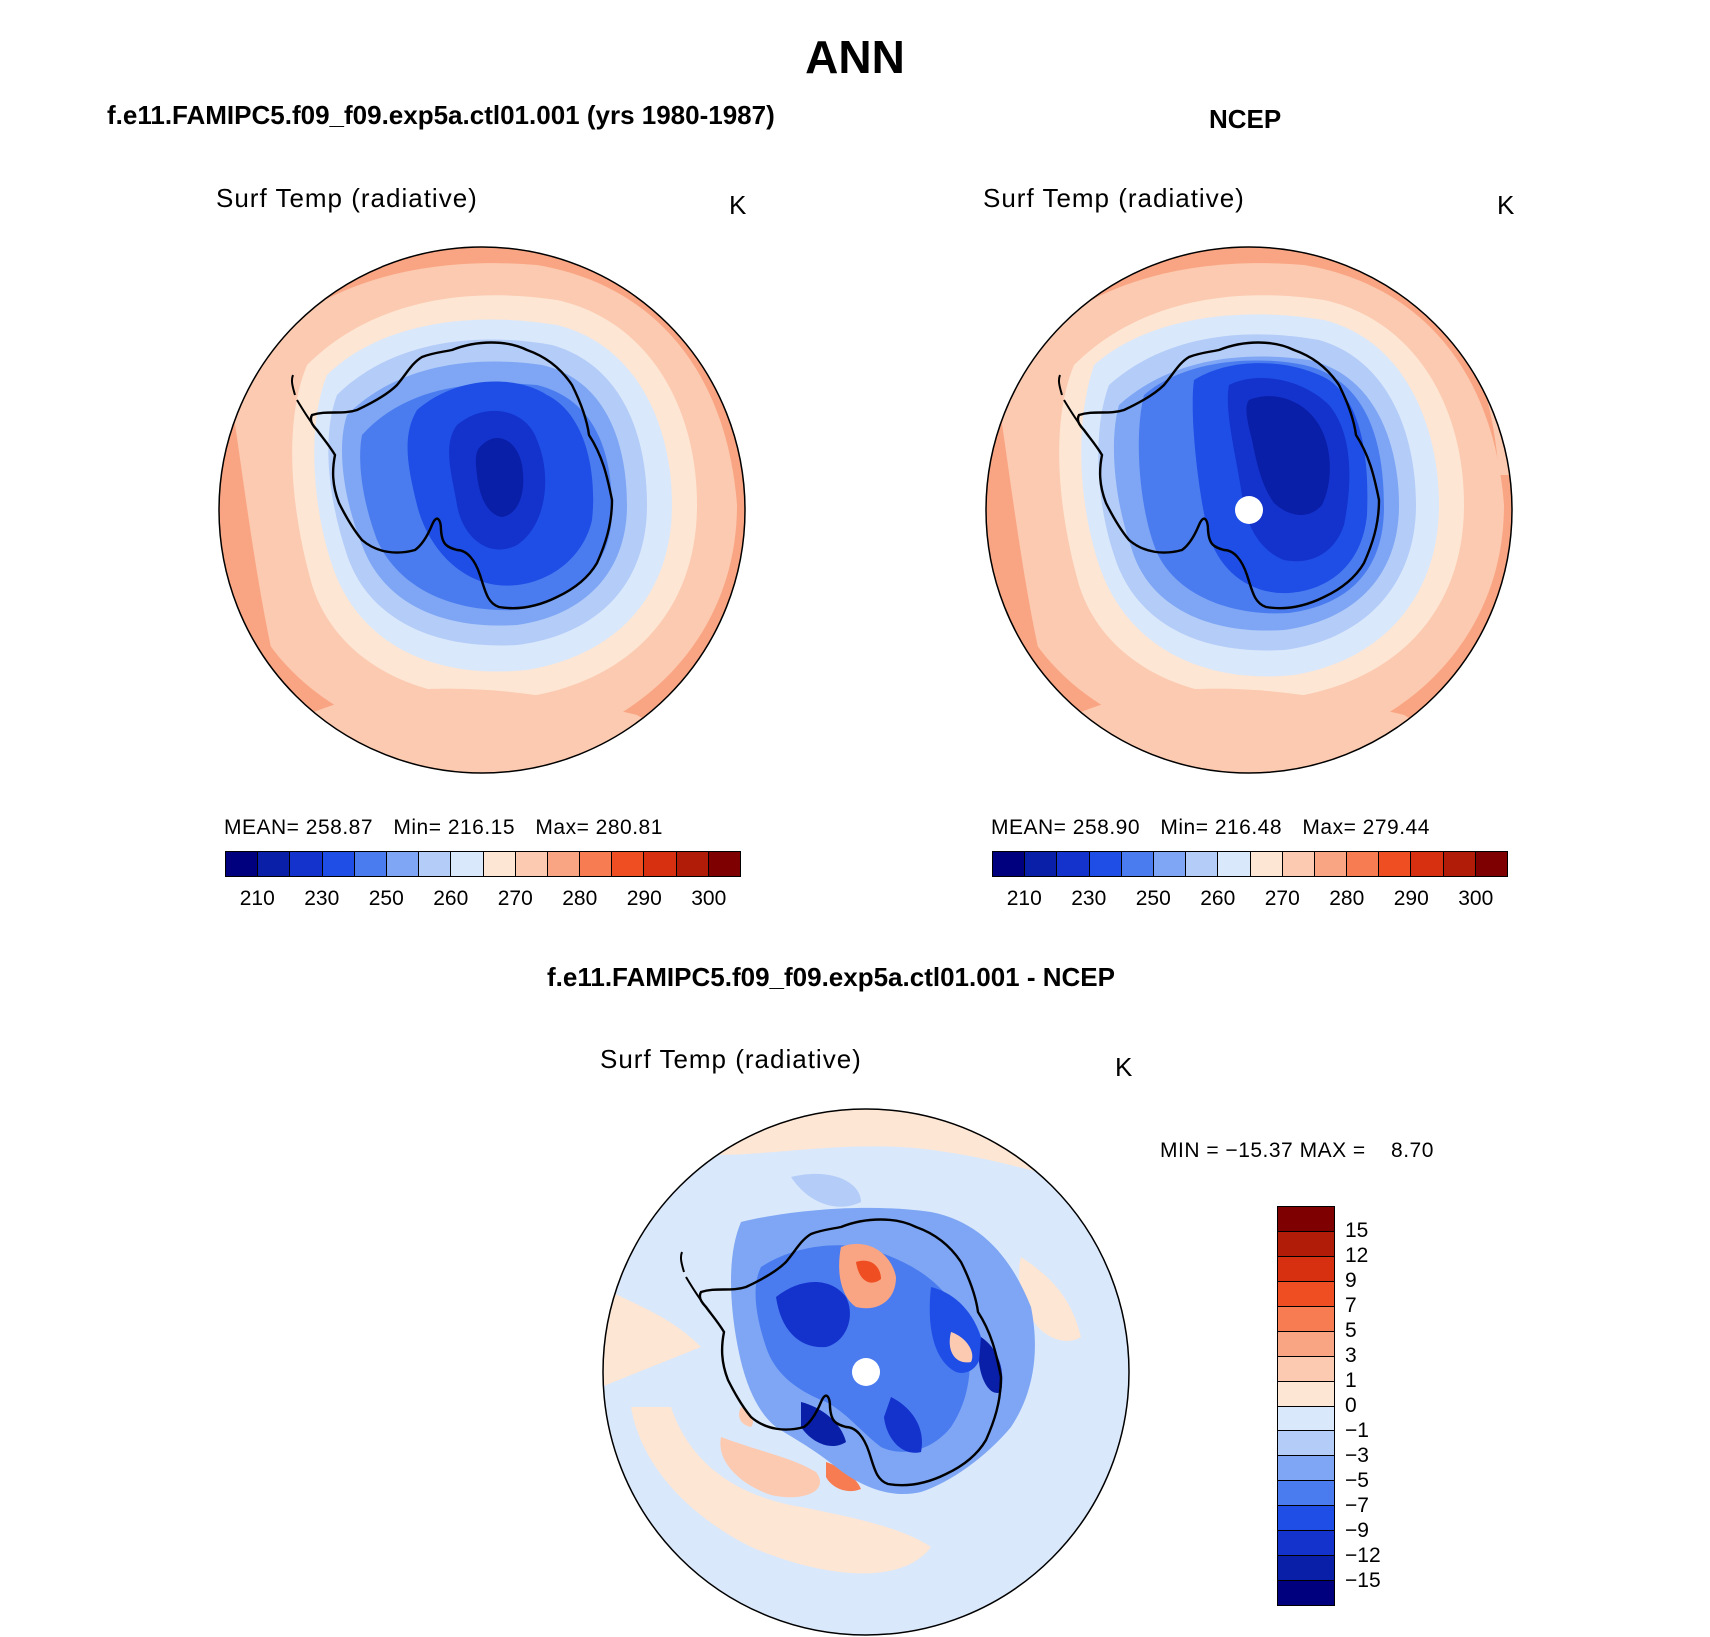 The height and width of the screenshot is (1637, 1710). Describe the element at coordinates (1029, 827) in the screenshot. I see `mean-label: MEAN=` at that location.